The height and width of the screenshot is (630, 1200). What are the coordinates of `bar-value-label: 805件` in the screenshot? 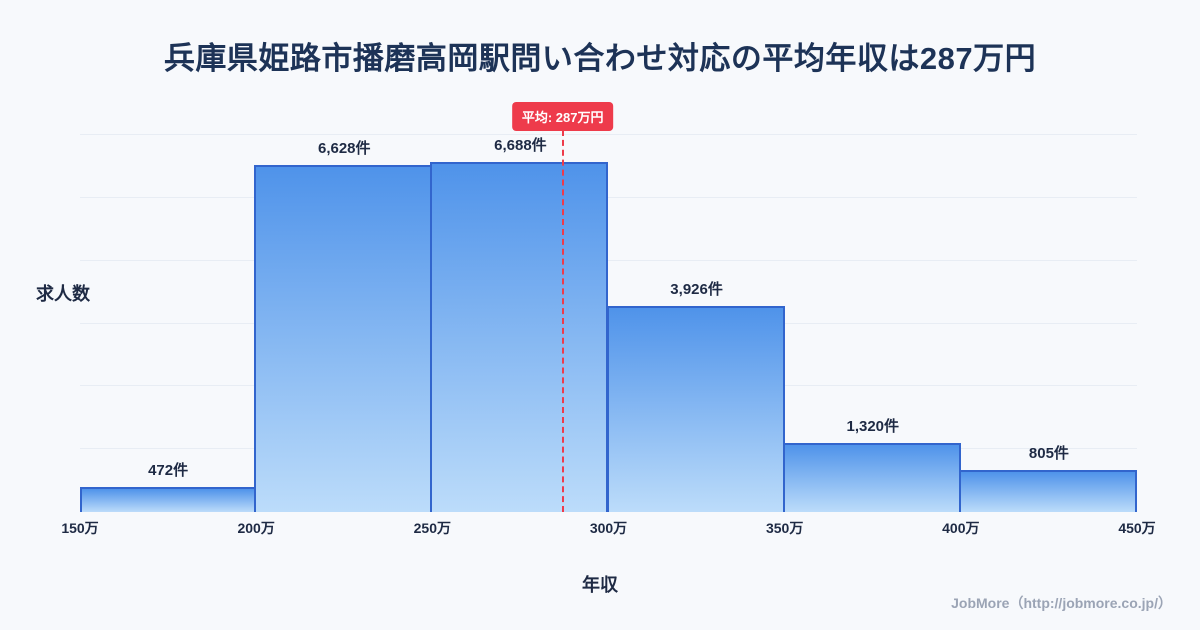 It's located at (1048, 453).